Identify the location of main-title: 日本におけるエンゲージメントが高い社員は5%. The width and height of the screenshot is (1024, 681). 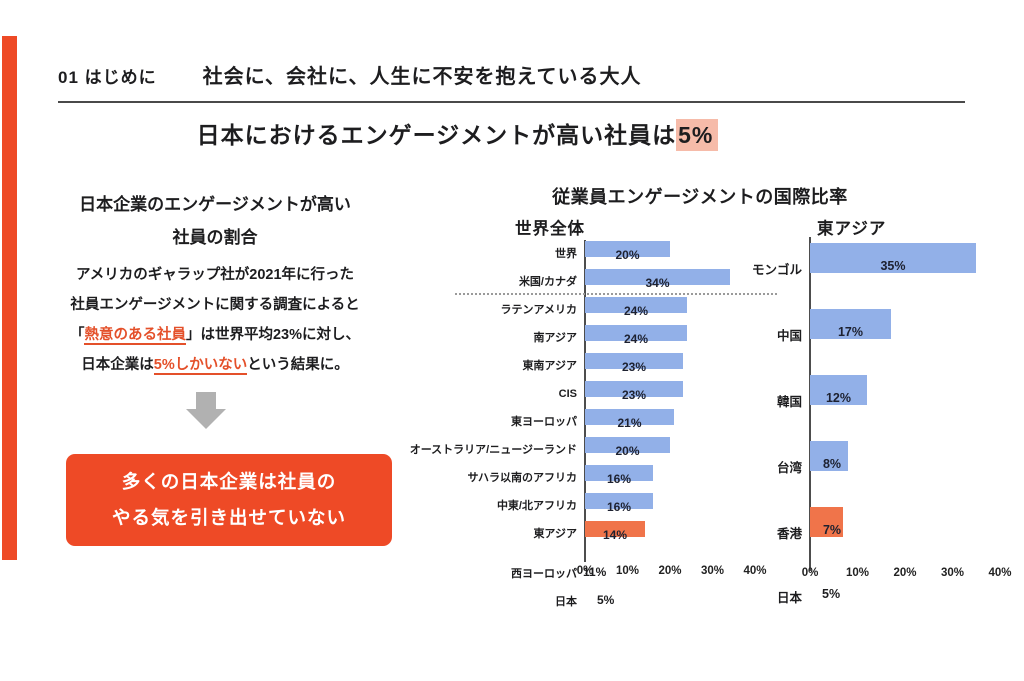
(457, 133).